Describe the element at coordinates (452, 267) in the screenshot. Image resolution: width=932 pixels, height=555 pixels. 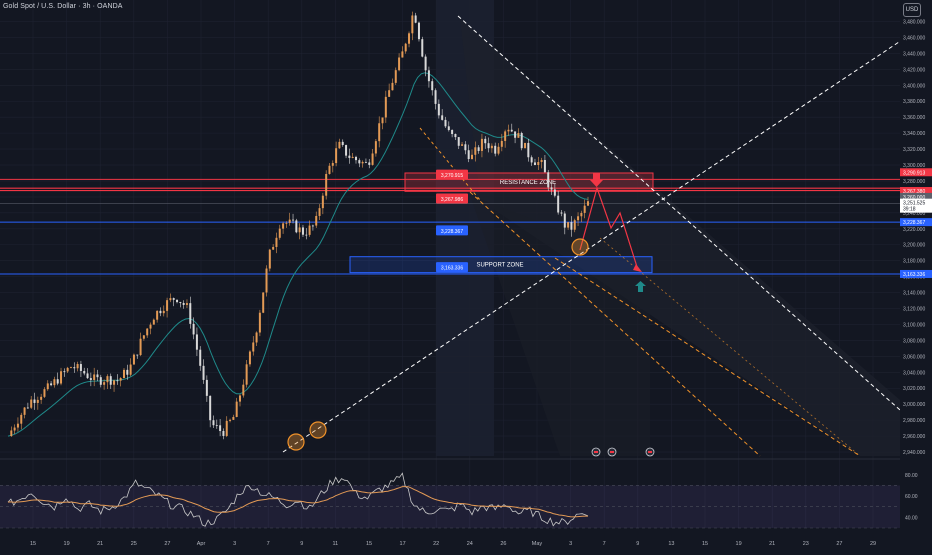
I see `level-tag` at that location.